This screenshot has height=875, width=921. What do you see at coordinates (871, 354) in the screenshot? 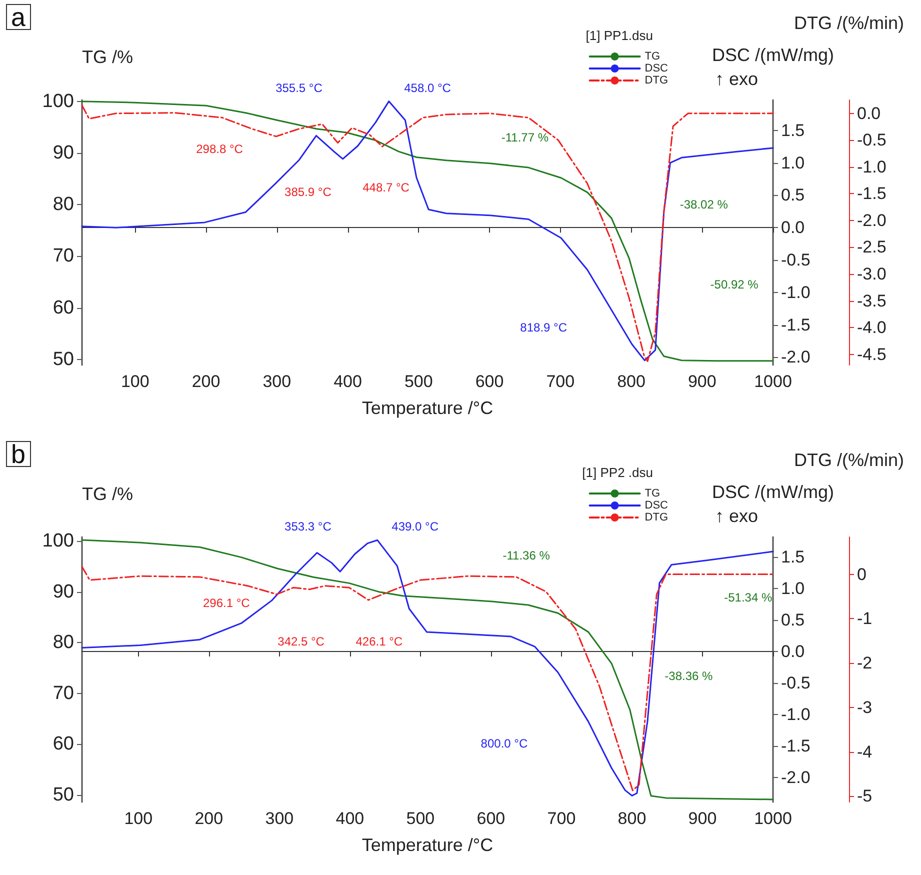
I see `y3-tick-label: -4.5` at bounding box center [871, 354].